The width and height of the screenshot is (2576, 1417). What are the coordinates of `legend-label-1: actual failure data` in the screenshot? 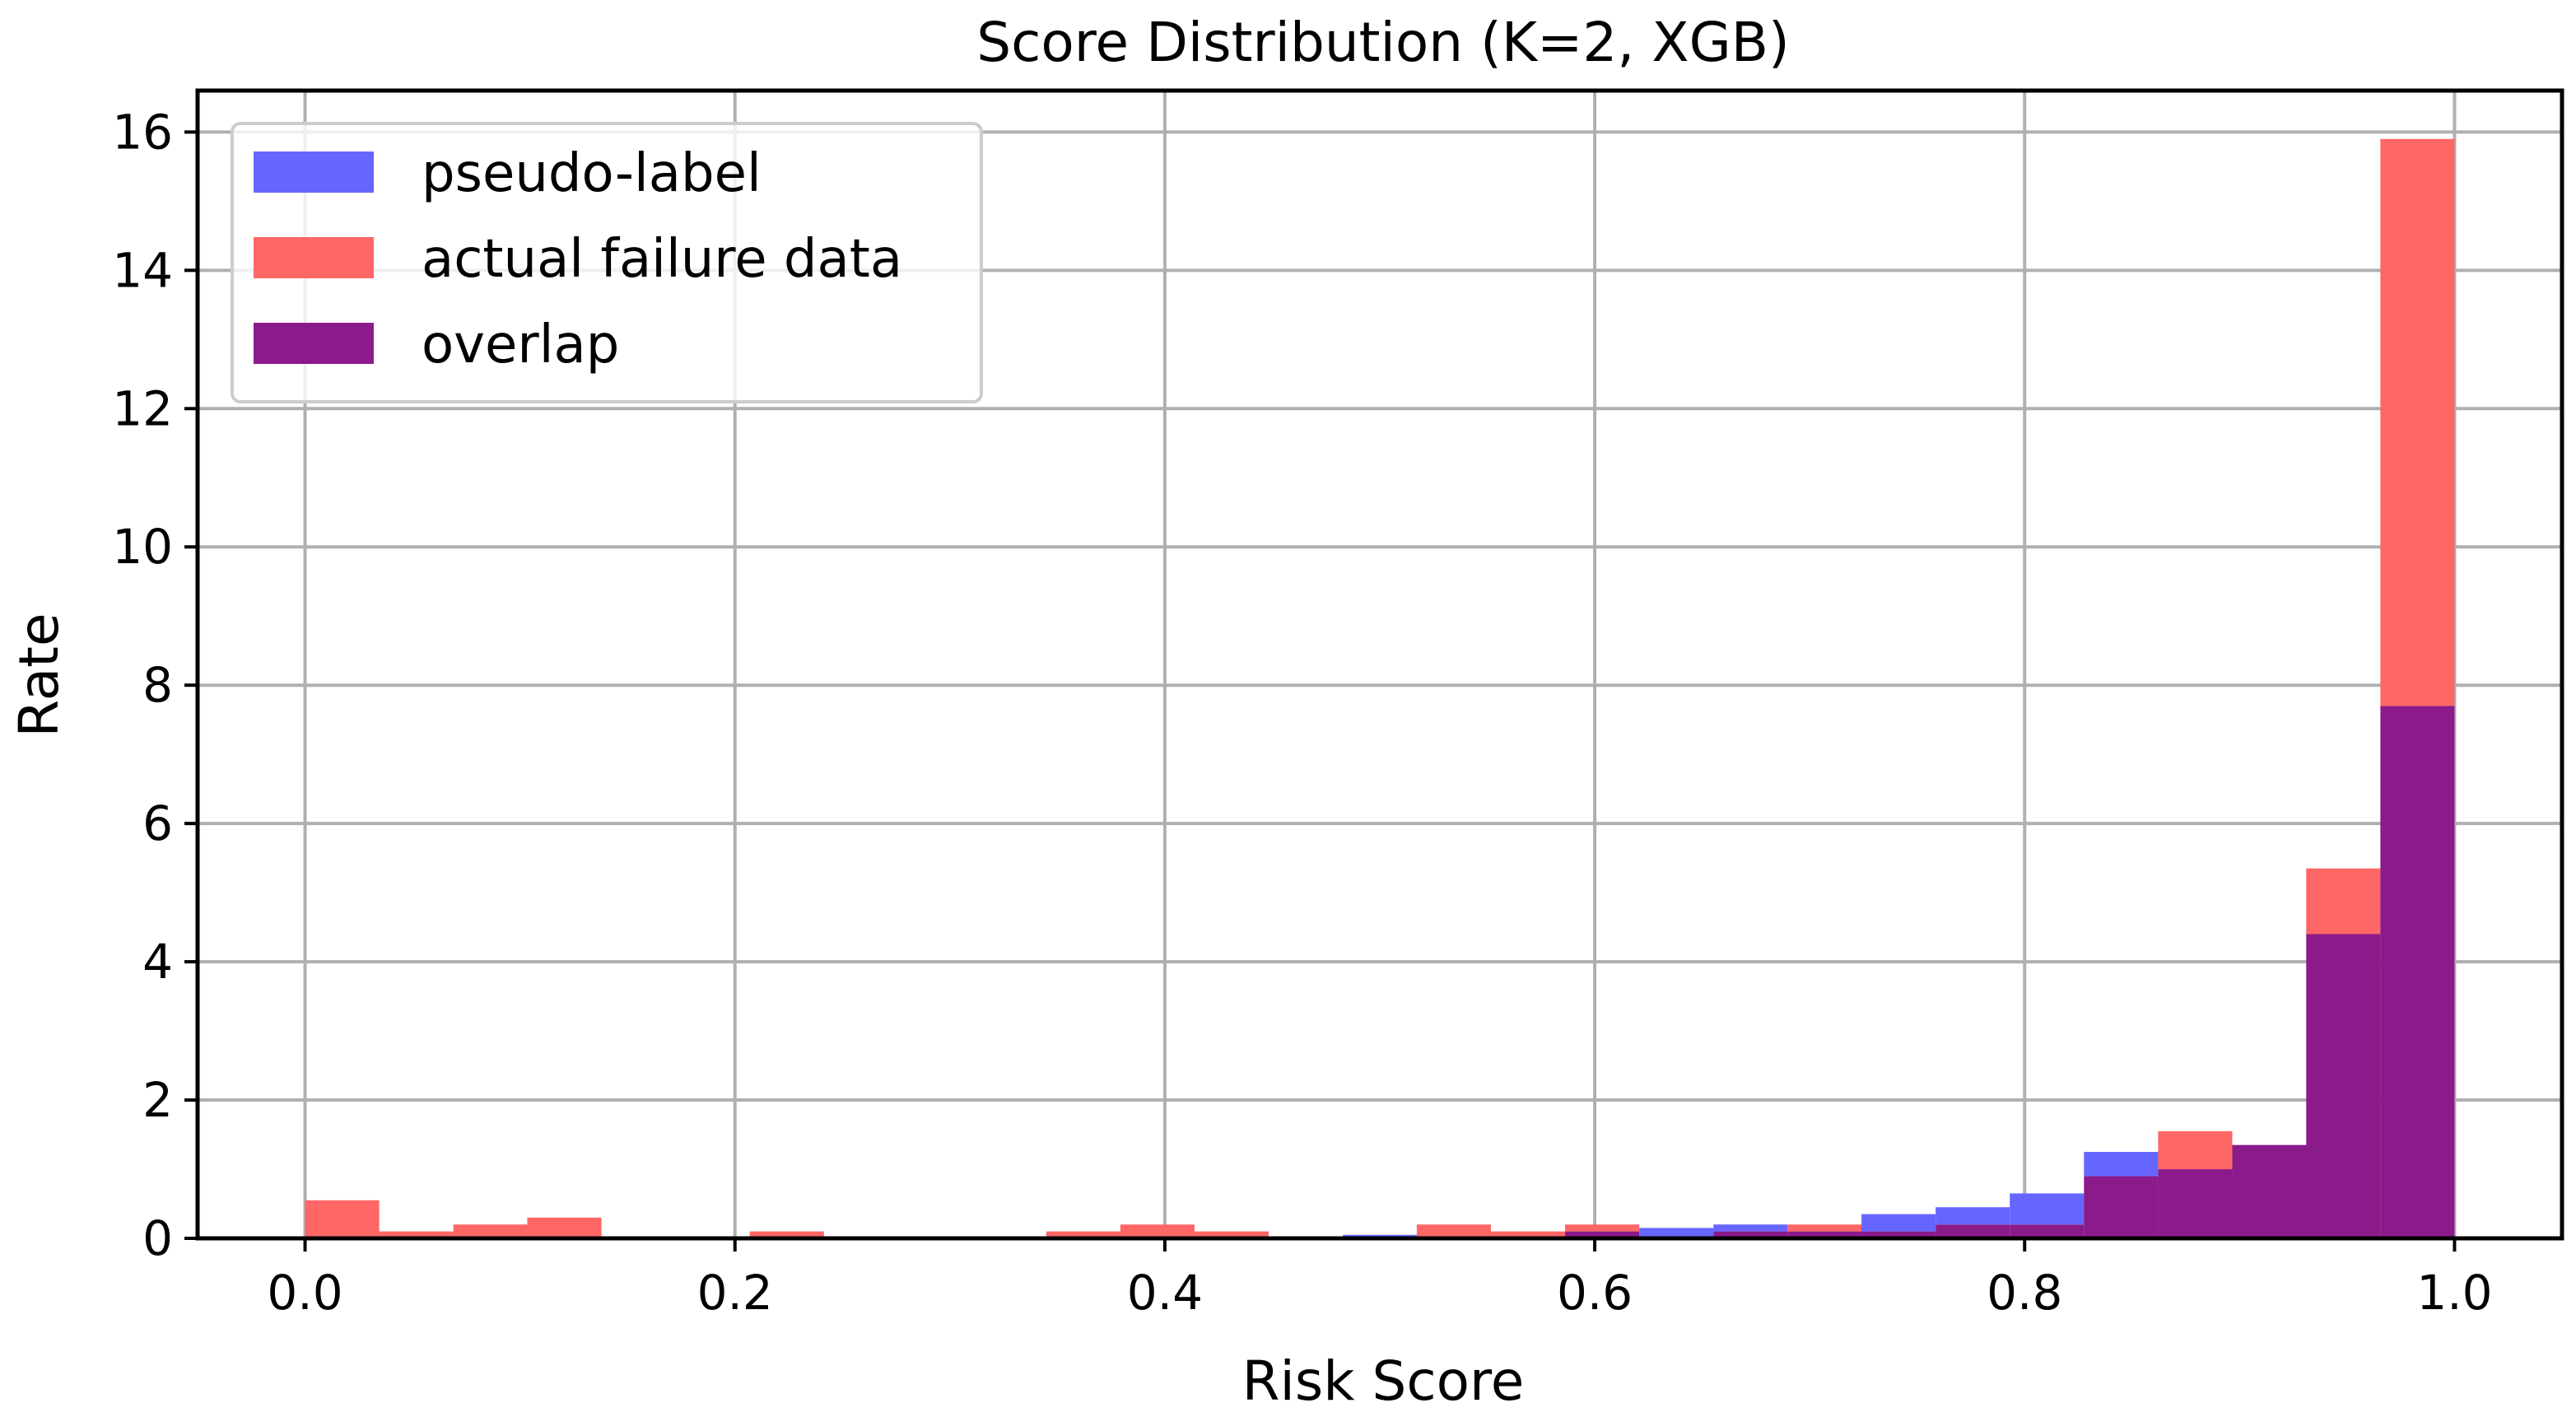 It's located at (662, 259).